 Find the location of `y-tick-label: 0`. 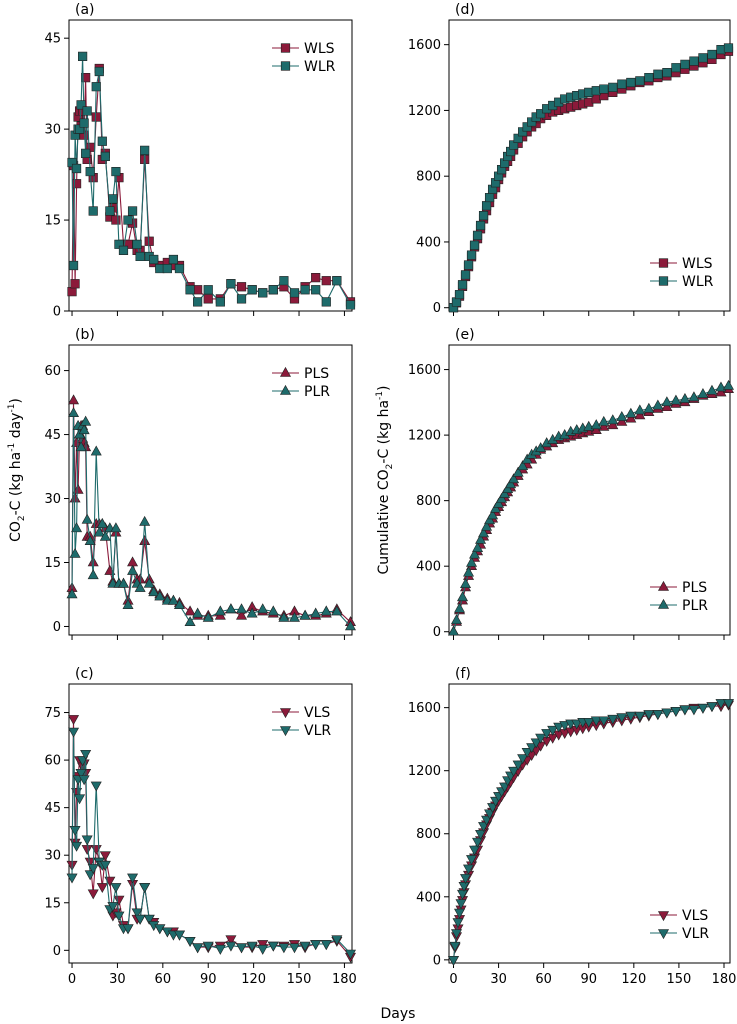

y-tick-label: 0 is located at coordinates (437, 632).